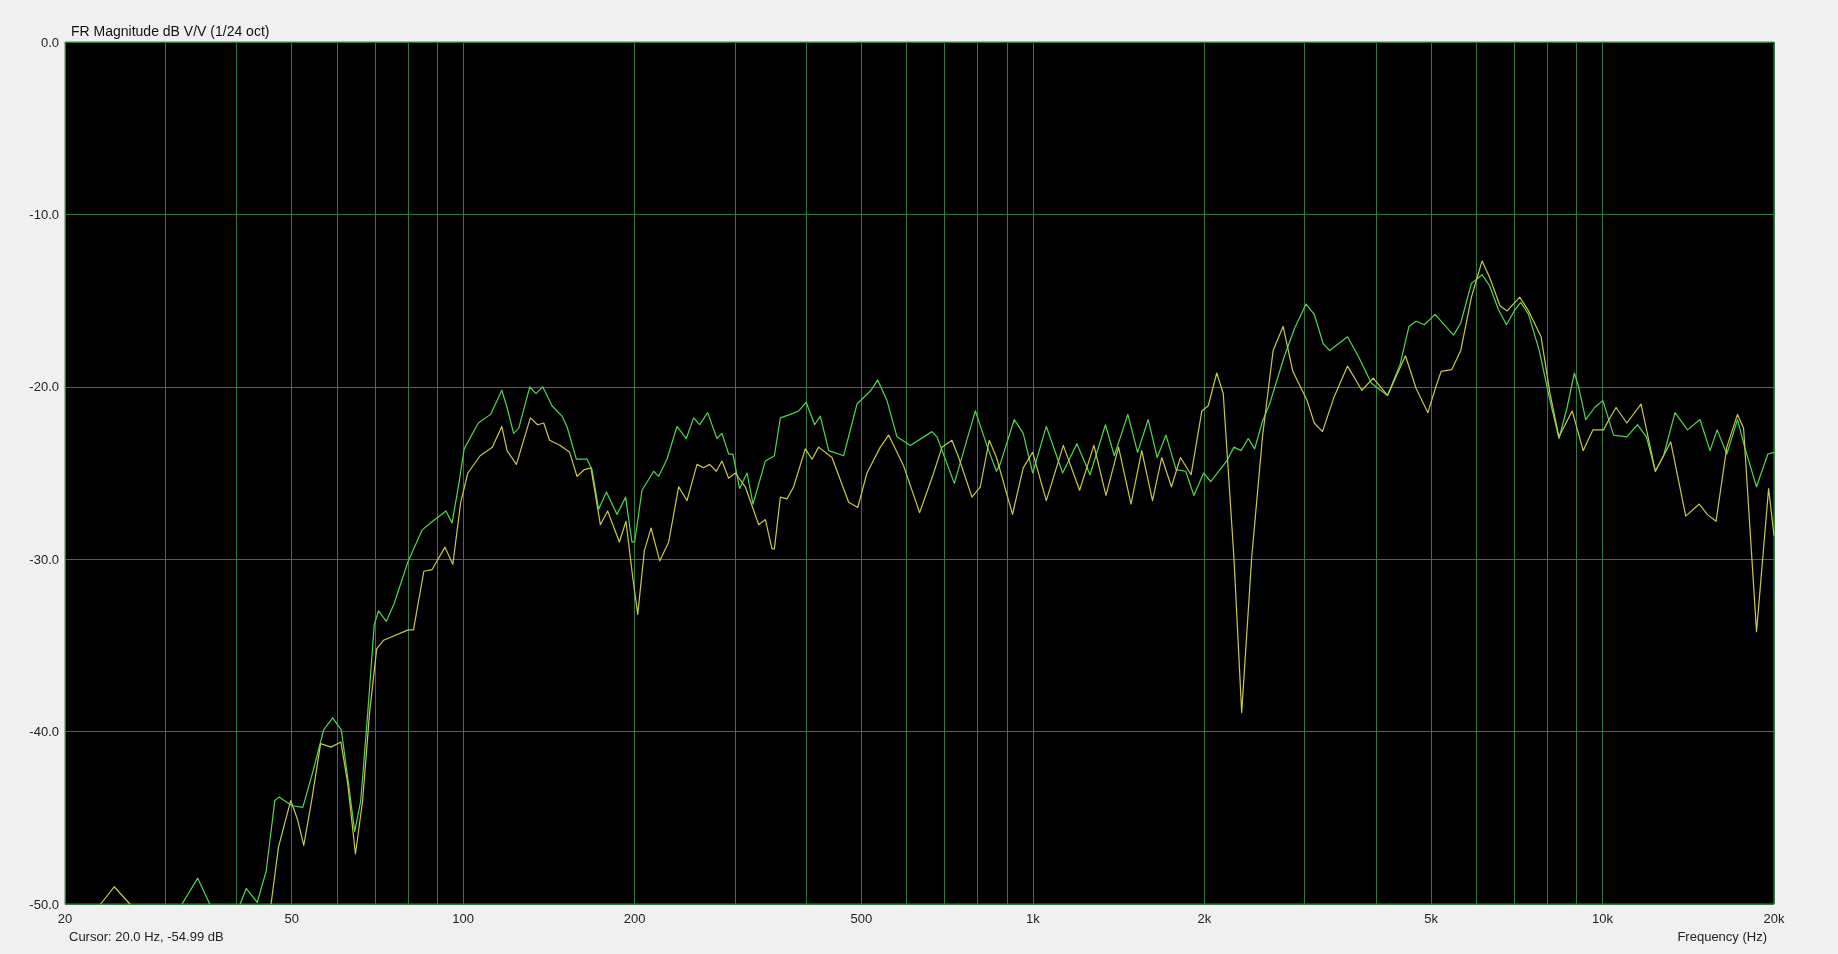  What do you see at coordinates (1603, 918) in the screenshot?
I see `x-tick-label: 10k` at bounding box center [1603, 918].